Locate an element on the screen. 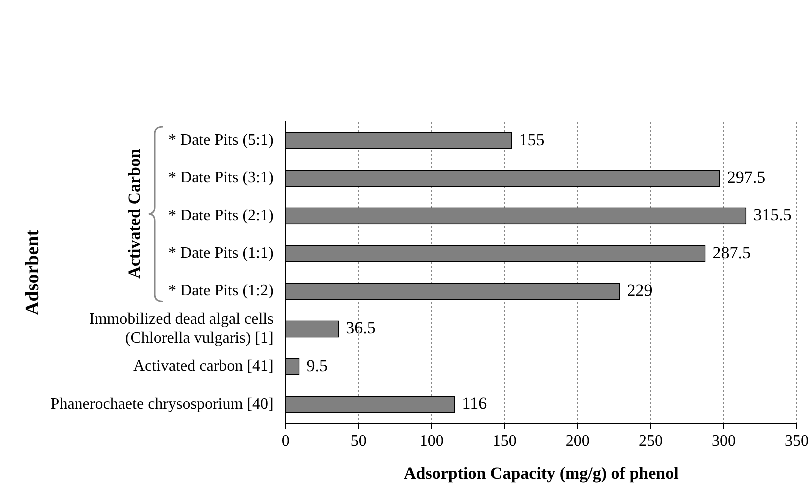 The image size is (812, 489). x-axis-title: Adsorption Capacity (mg/g) of phenol is located at coordinates (542, 474).